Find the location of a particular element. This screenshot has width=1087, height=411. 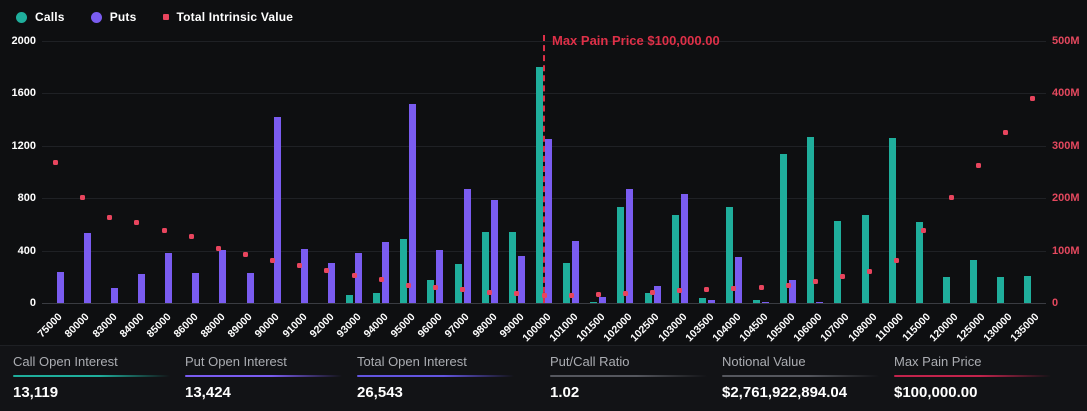

legend-item-total-intrinsic-value: Total Intrinsic Value is located at coordinates (228, 17).